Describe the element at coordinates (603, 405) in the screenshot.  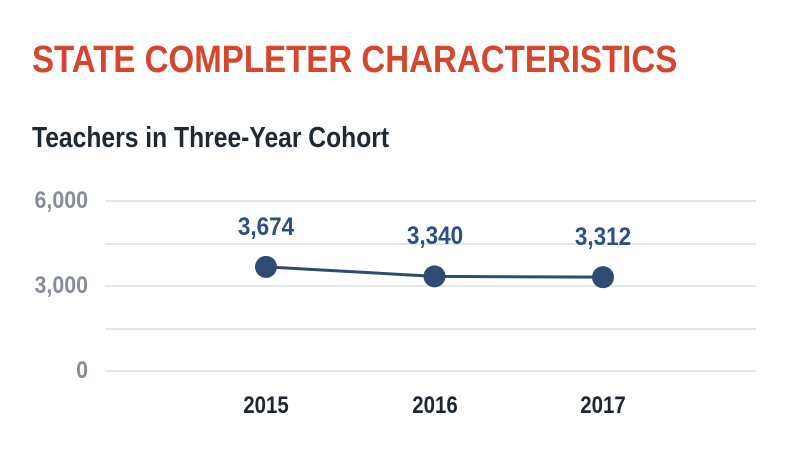
I see `x-tick-label: 2017` at that location.